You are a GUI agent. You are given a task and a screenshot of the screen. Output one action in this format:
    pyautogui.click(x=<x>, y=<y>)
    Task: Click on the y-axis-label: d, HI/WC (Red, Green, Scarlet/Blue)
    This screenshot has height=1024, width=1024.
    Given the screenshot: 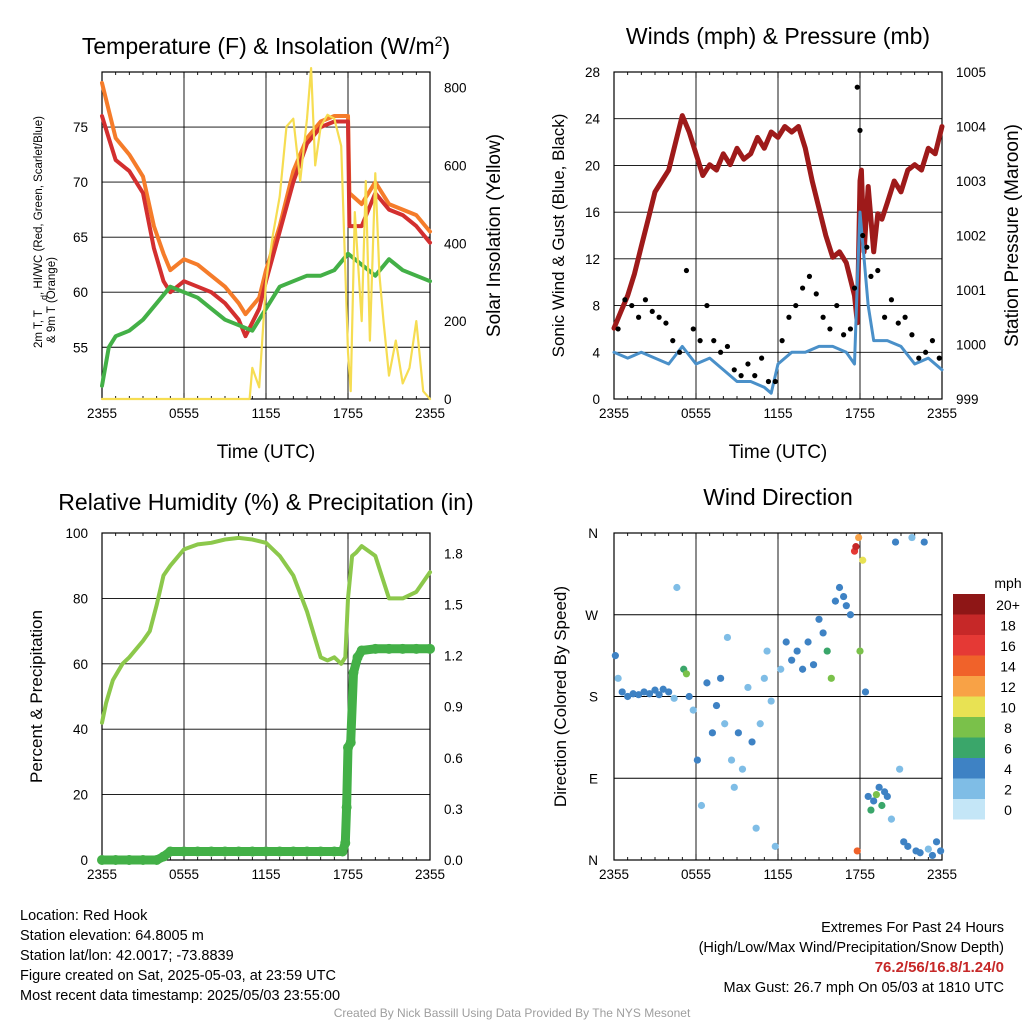 What is the action you would take?
    pyautogui.click(x=41, y=208)
    